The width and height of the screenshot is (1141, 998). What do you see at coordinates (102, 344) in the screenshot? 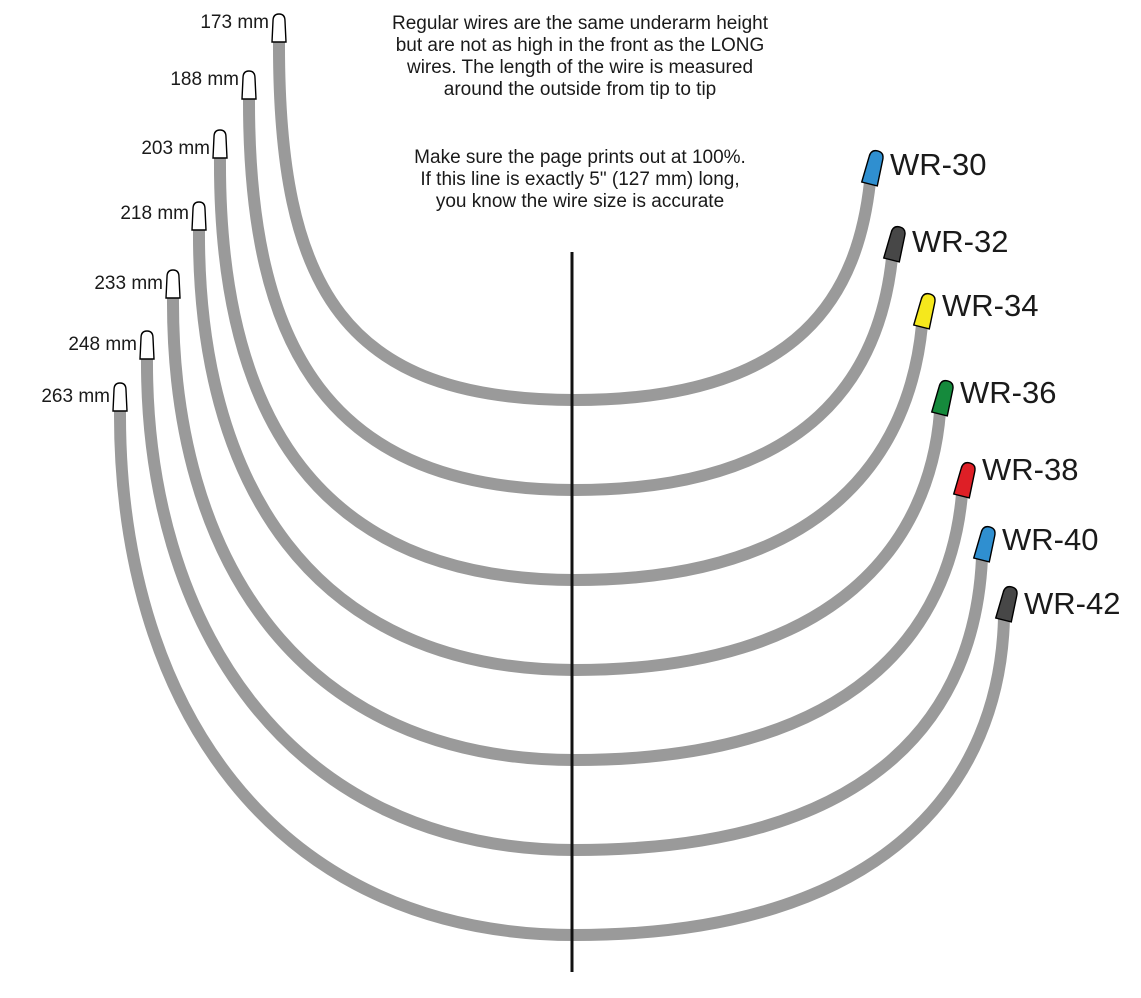
I see `length-label-wr-40: 248 mm` at bounding box center [102, 344].